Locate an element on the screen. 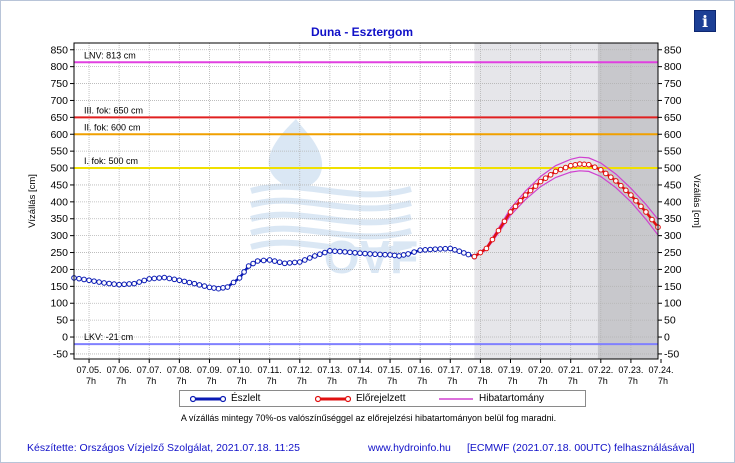  x-tick-label-date: 07.20. is located at coordinates (540, 370).